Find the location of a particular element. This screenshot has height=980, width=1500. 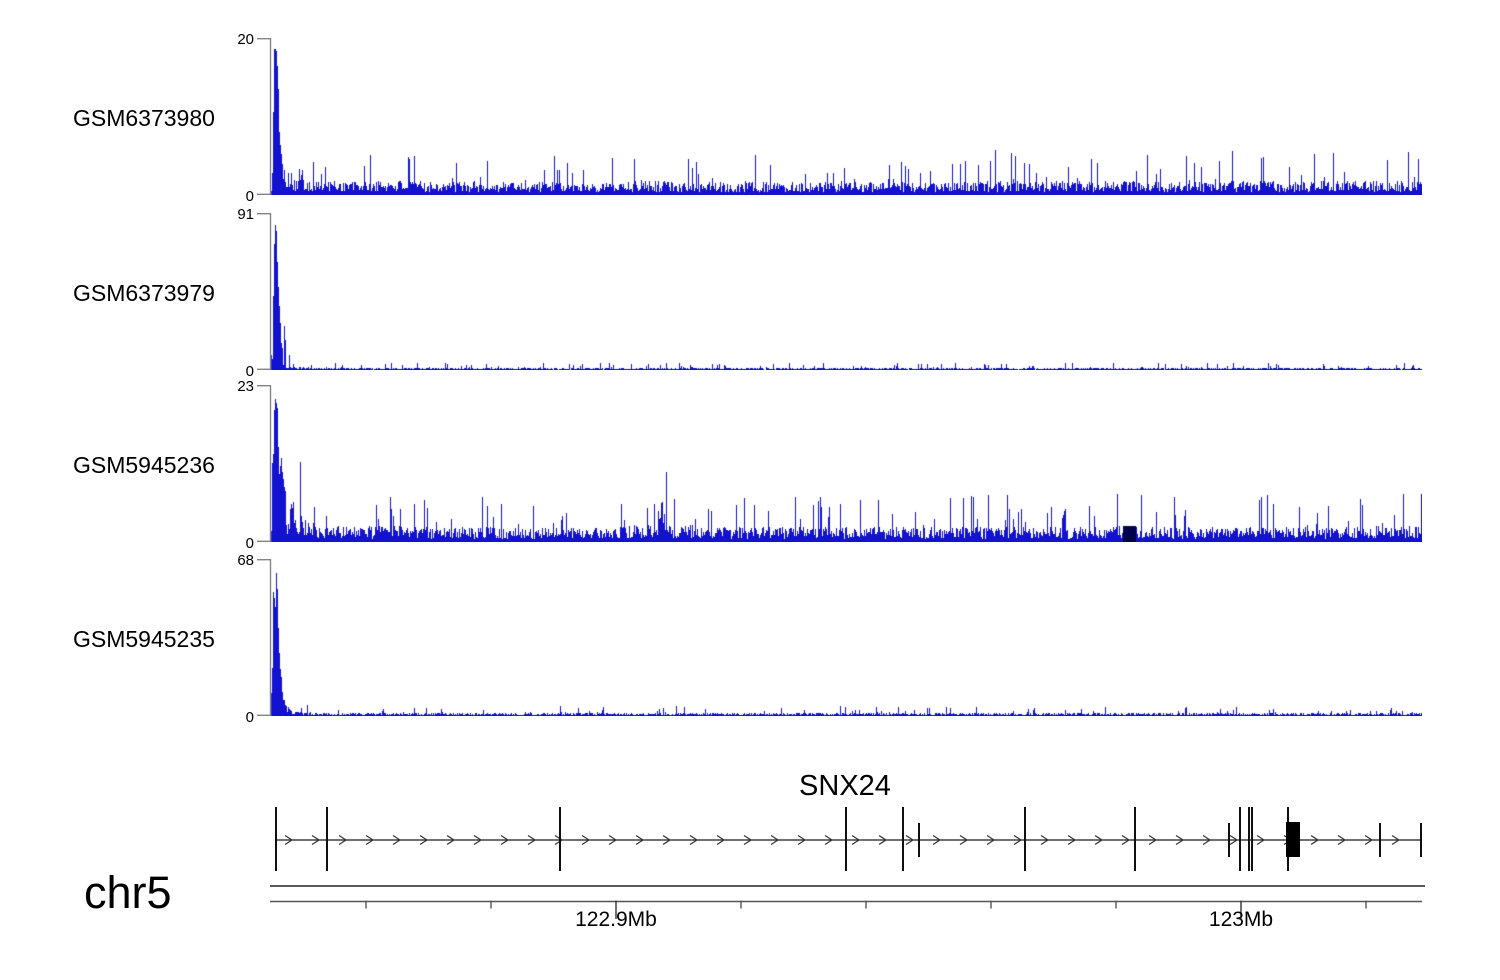

track-label-gsm5945235: GSM5945235 is located at coordinates (144, 639).